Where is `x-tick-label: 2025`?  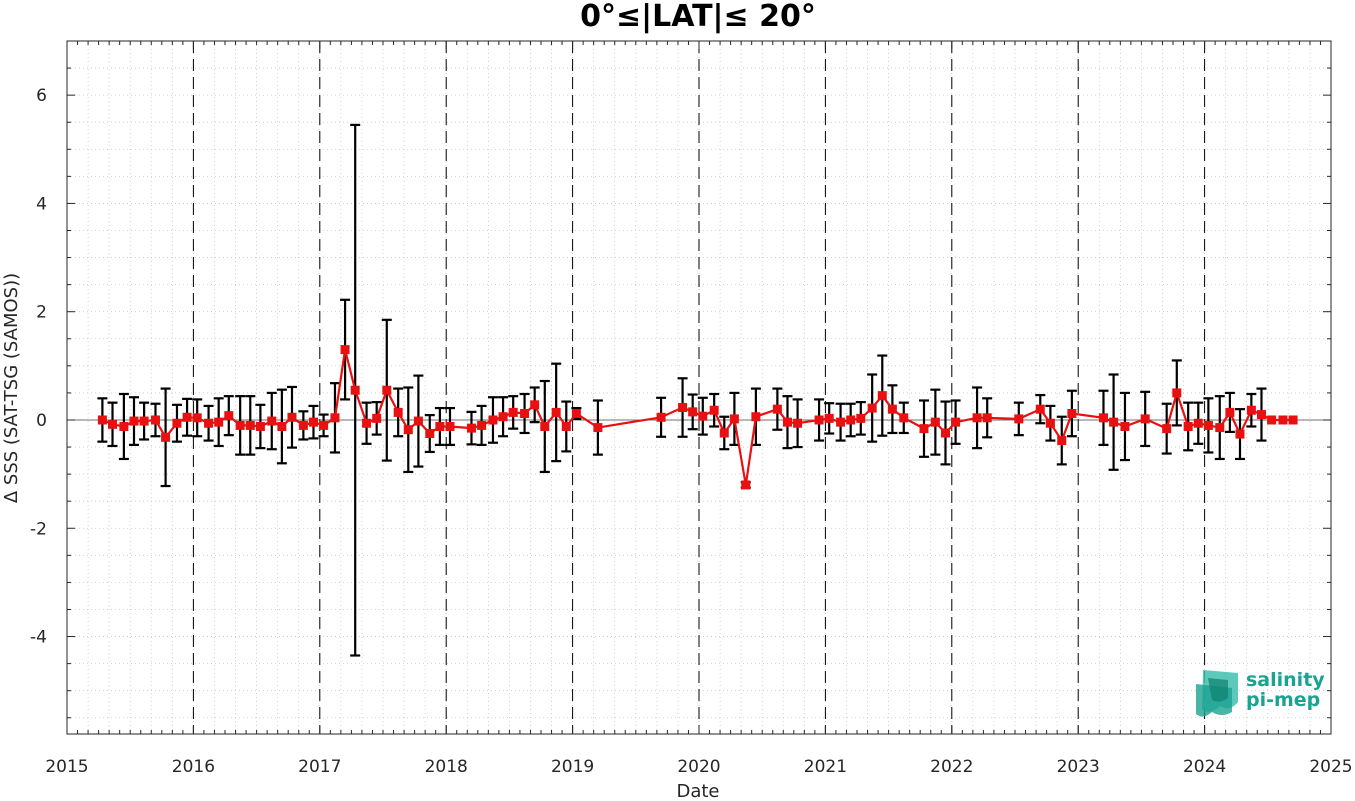
x-tick-label: 2025 is located at coordinates (1330, 767).